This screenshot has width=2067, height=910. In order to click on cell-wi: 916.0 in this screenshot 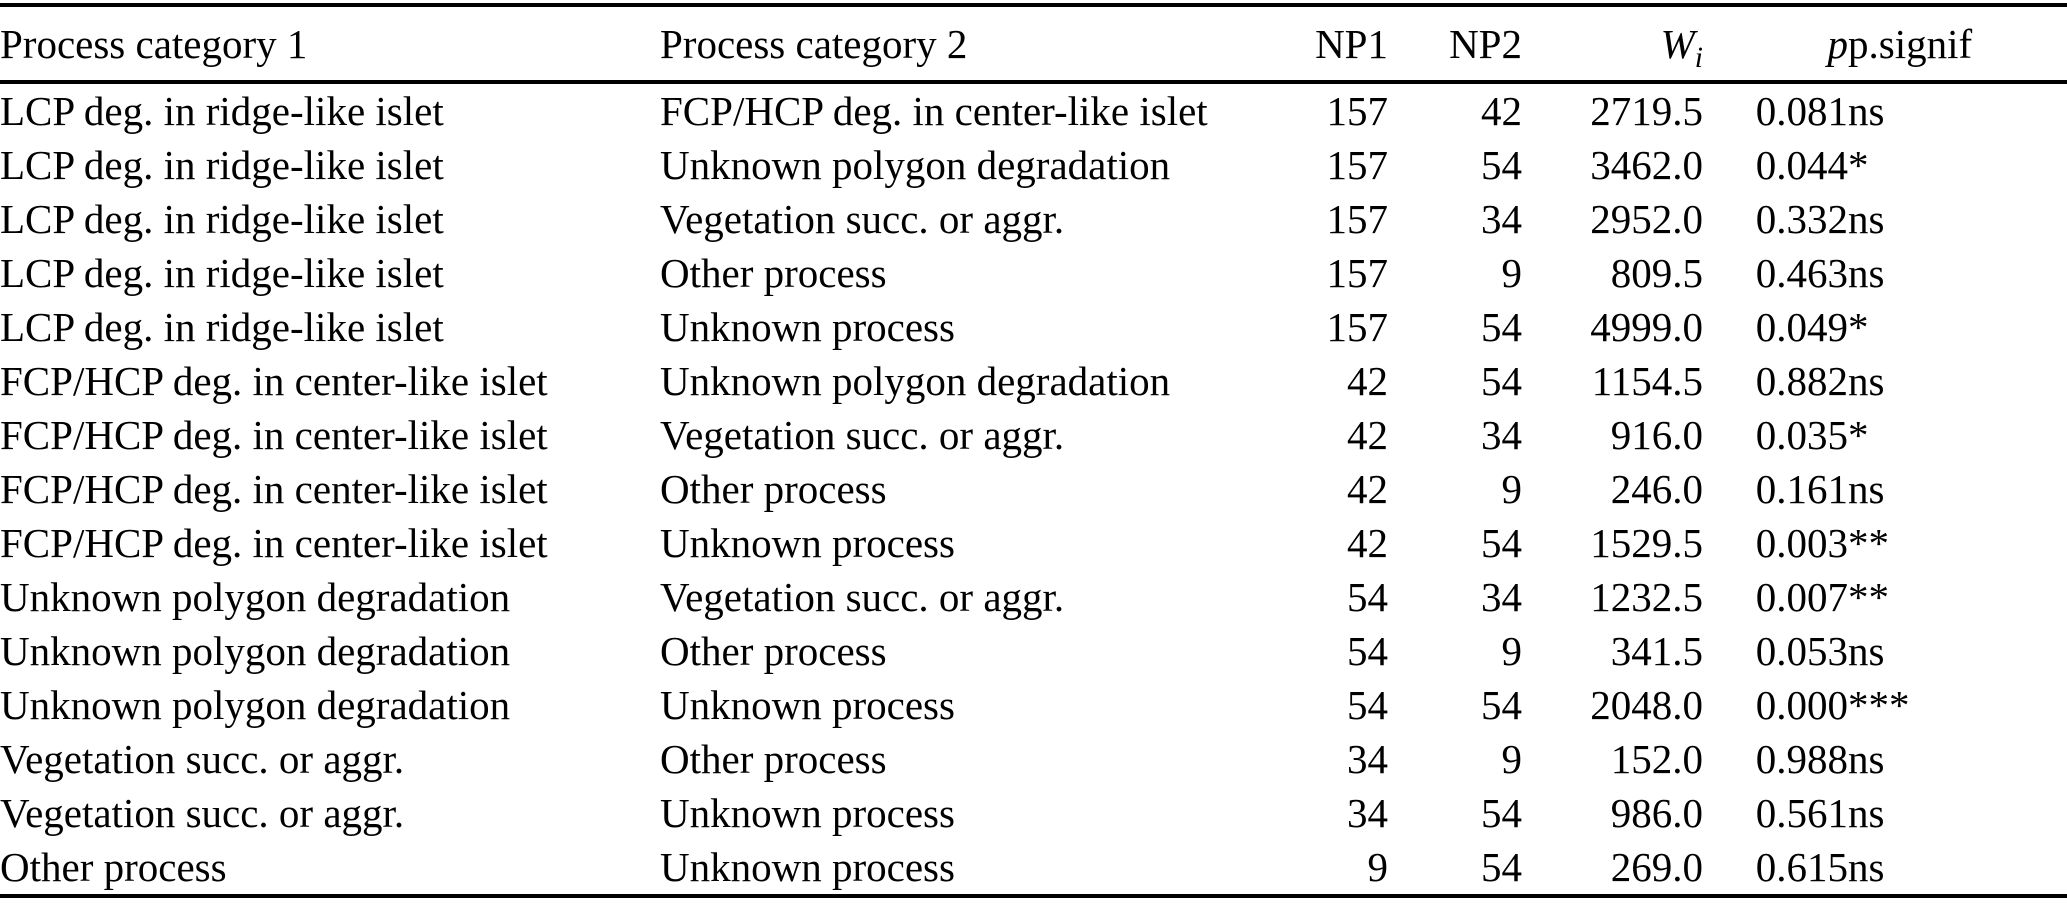, I will do `click(1656, 435)`.